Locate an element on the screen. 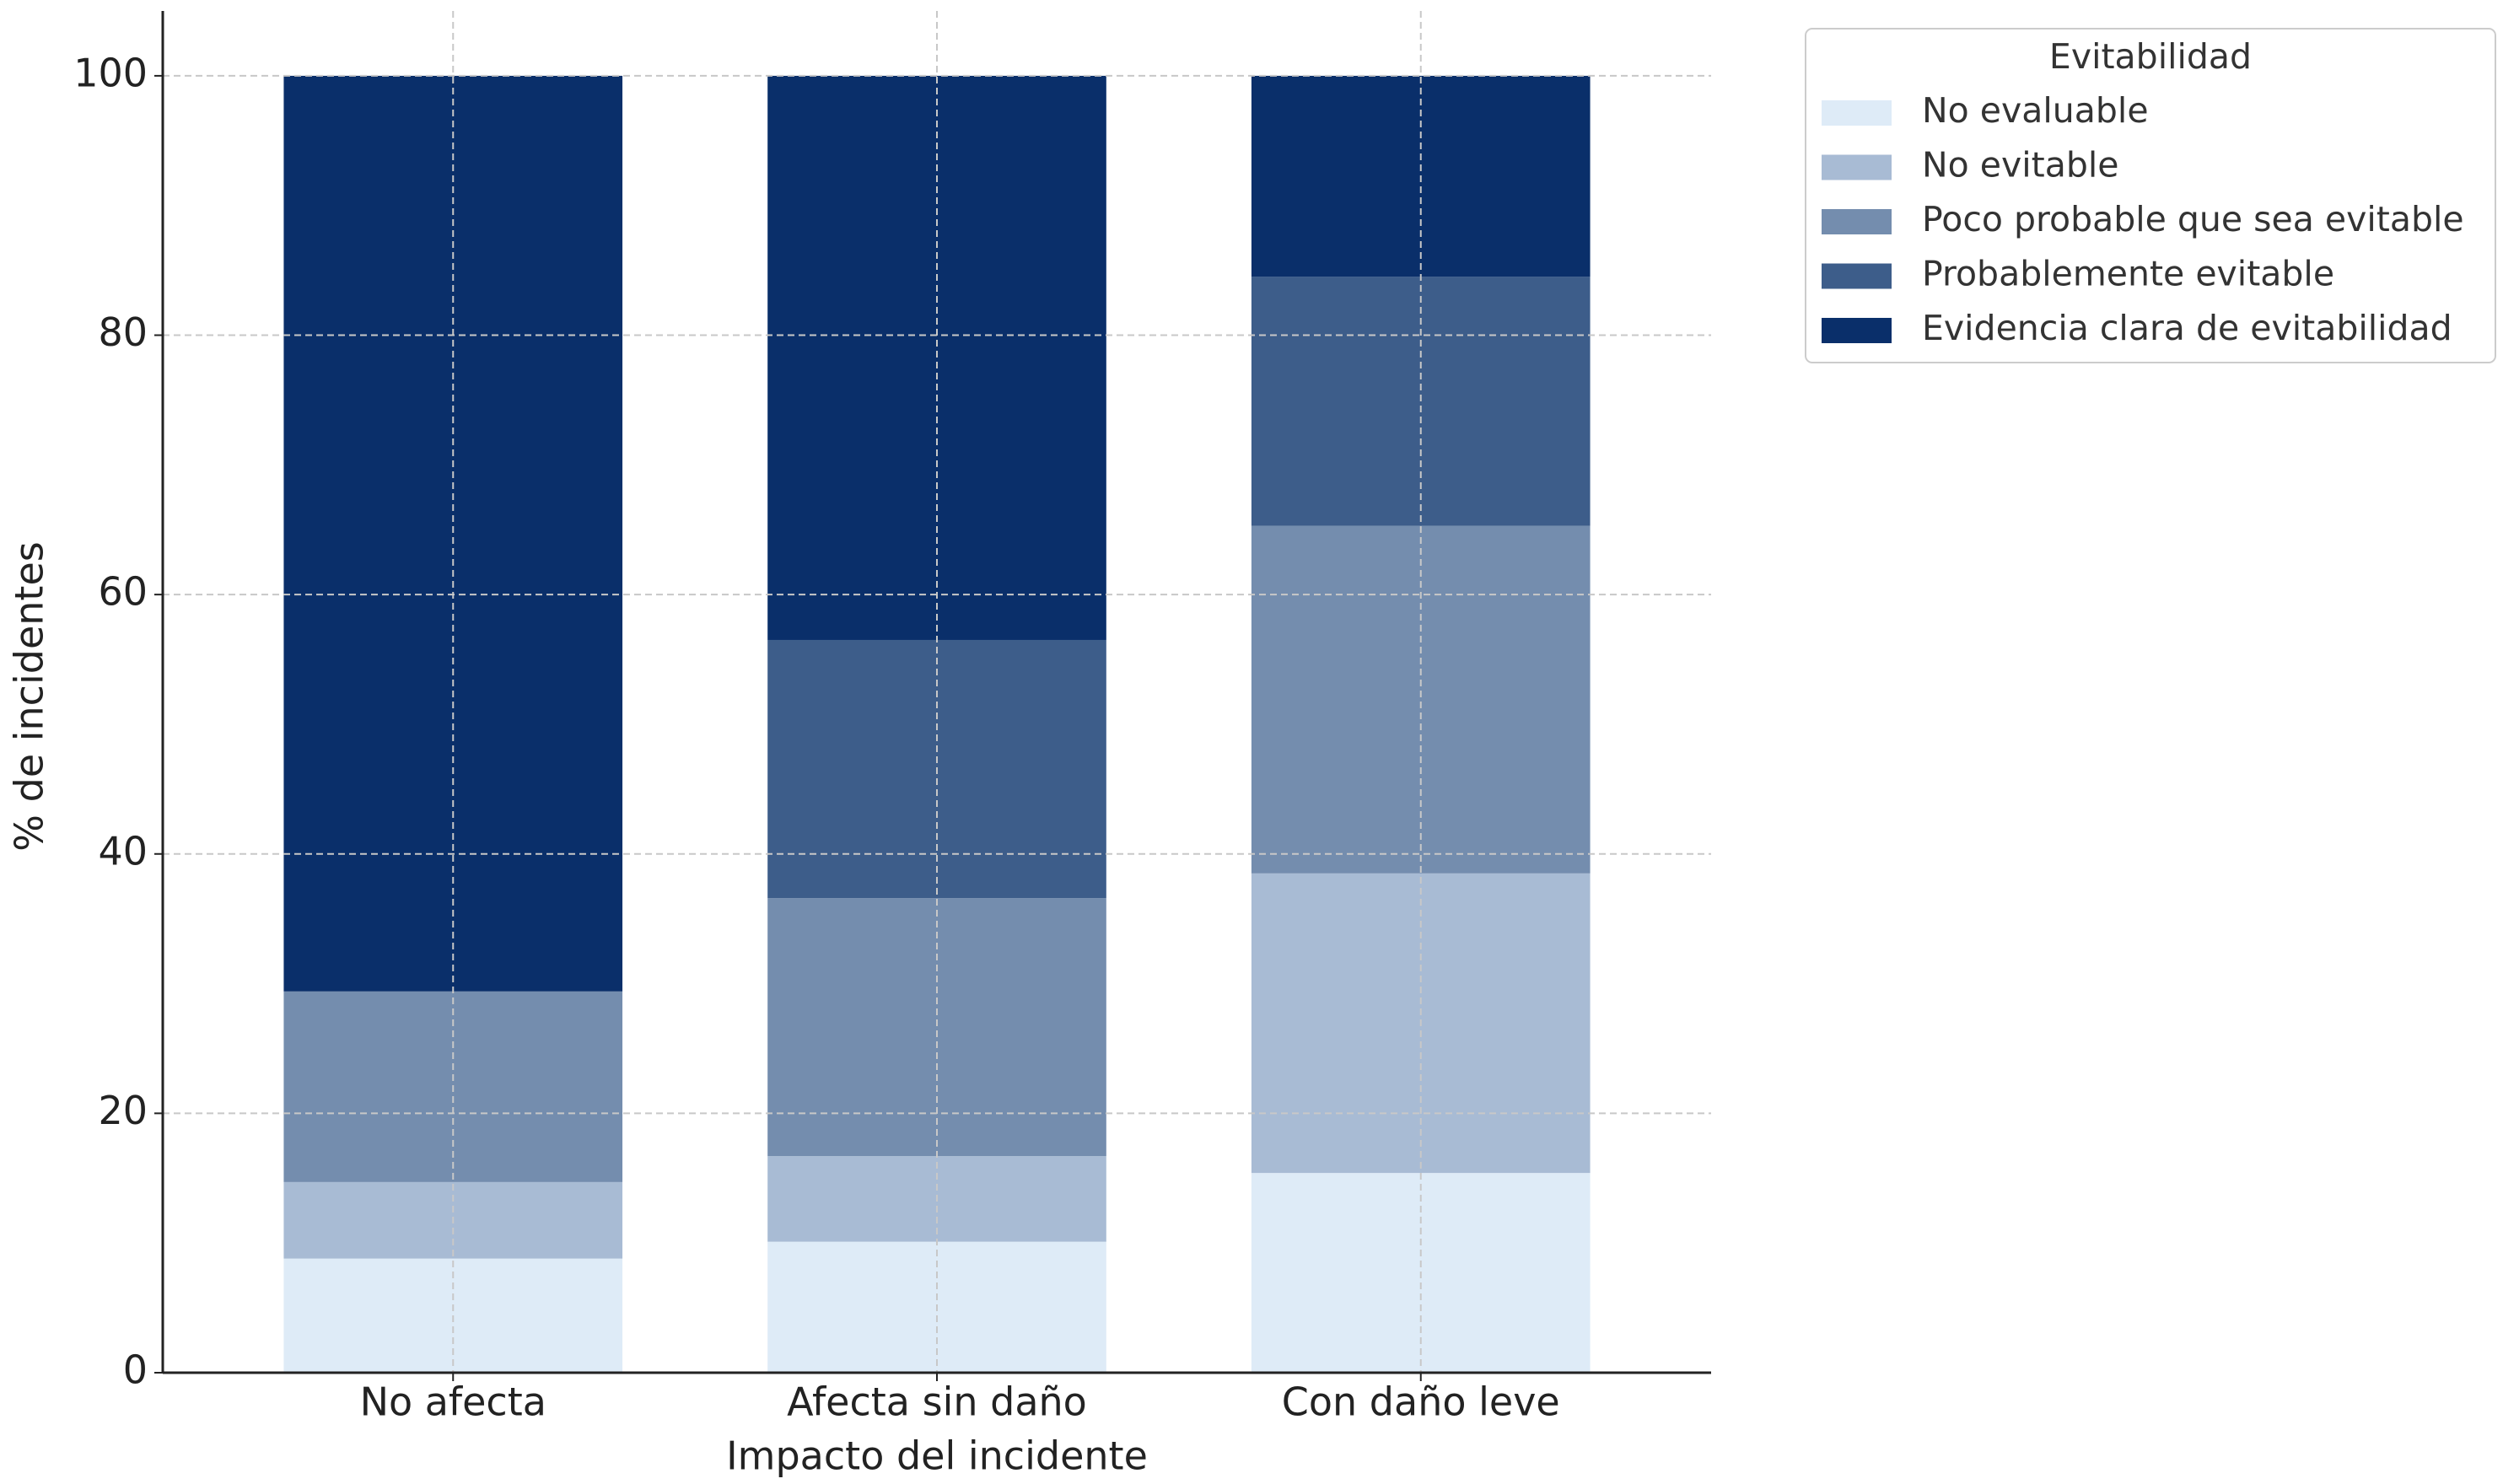 Image resolution: width=2503 pixels, height=1484 pixels. legend-label: No evaluable is located at coordinates (2035, 110).